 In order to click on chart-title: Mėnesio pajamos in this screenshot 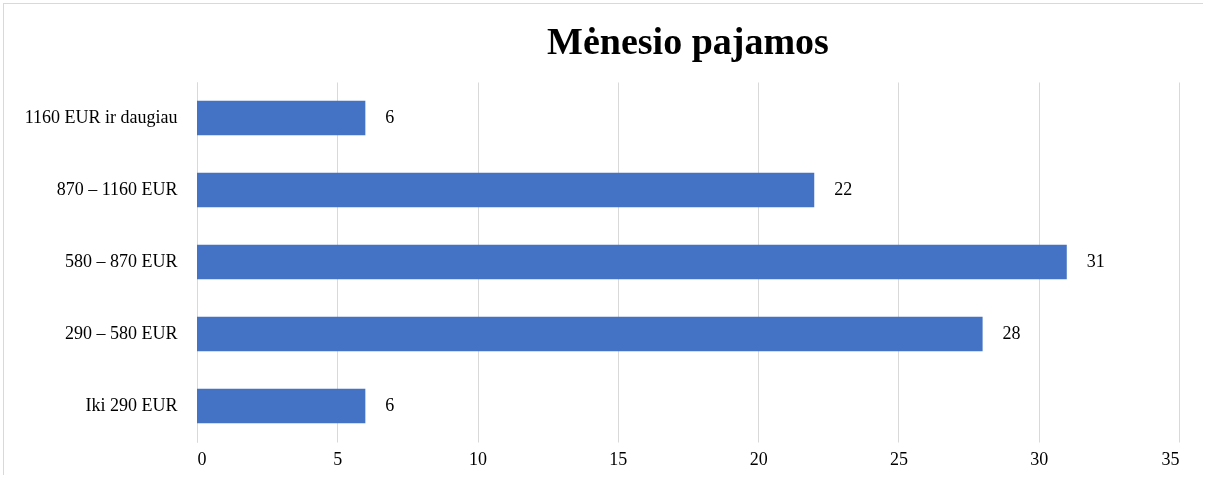, I will do `click(688, 41)`.